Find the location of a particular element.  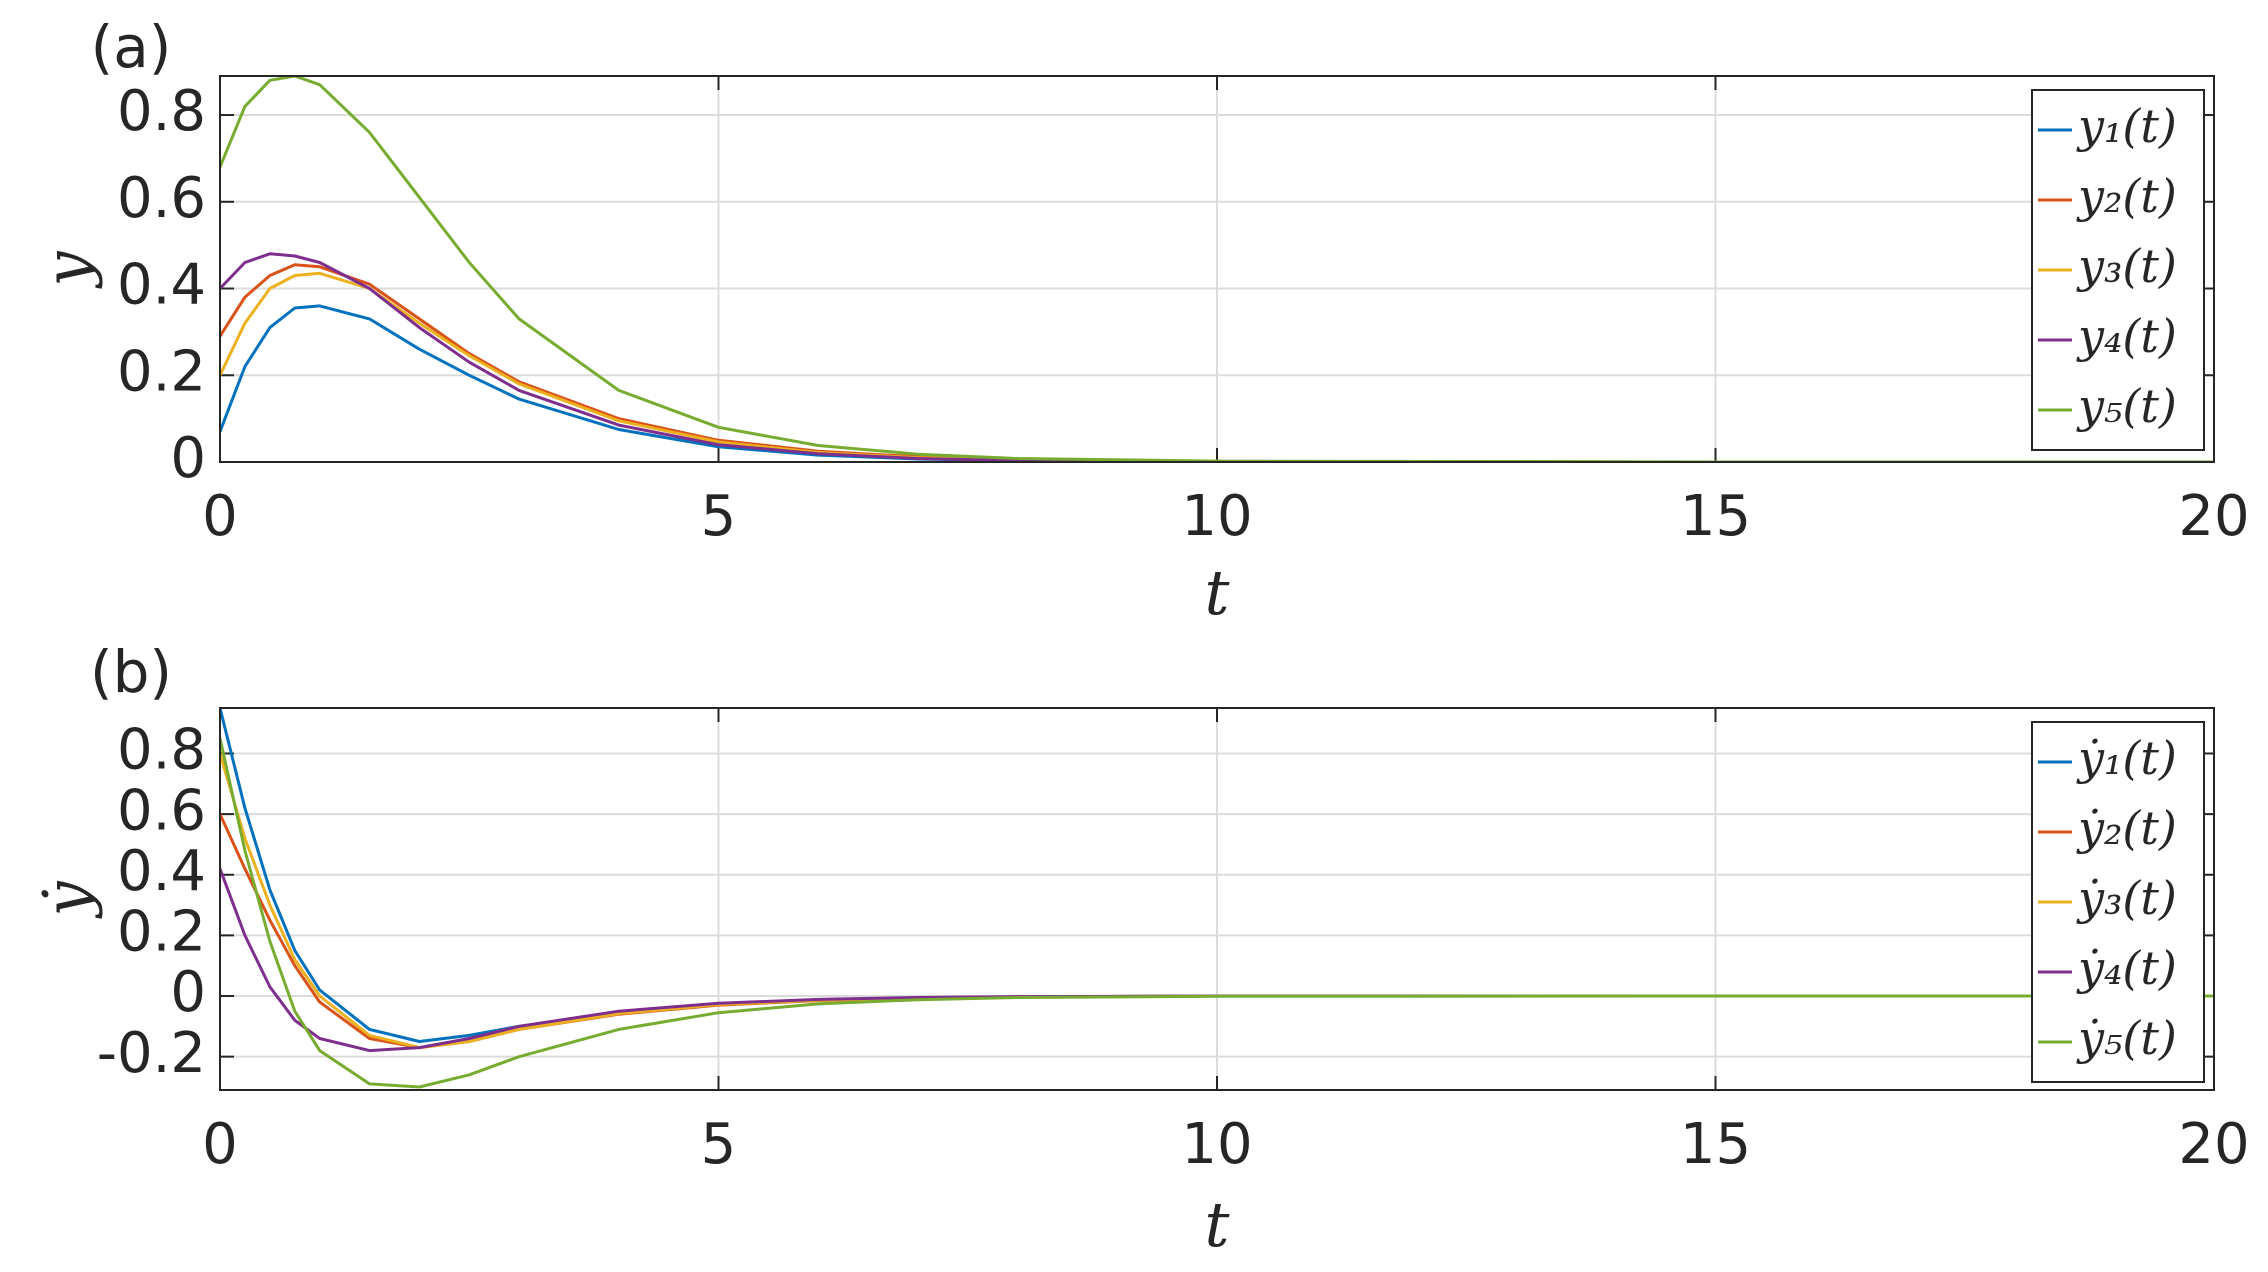

panel-label: (a) is located at coordinates (131, 47).